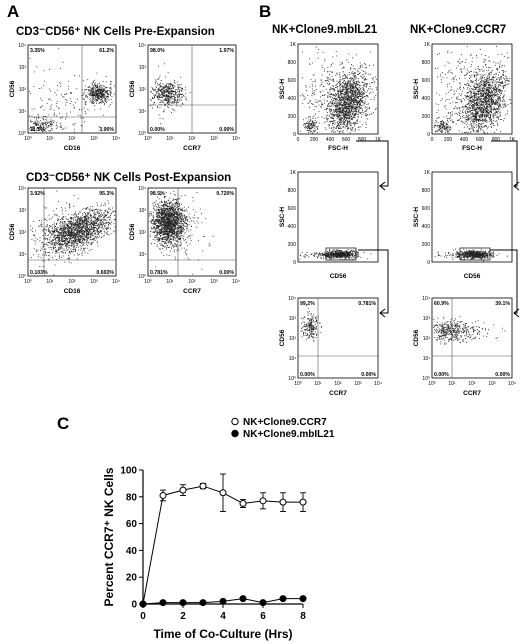 The image size is (520, 644). What do you see at coordinates (480, 140) in the screenshot?
I see `x-tick-label: 600` at bounding box center [480, 140].